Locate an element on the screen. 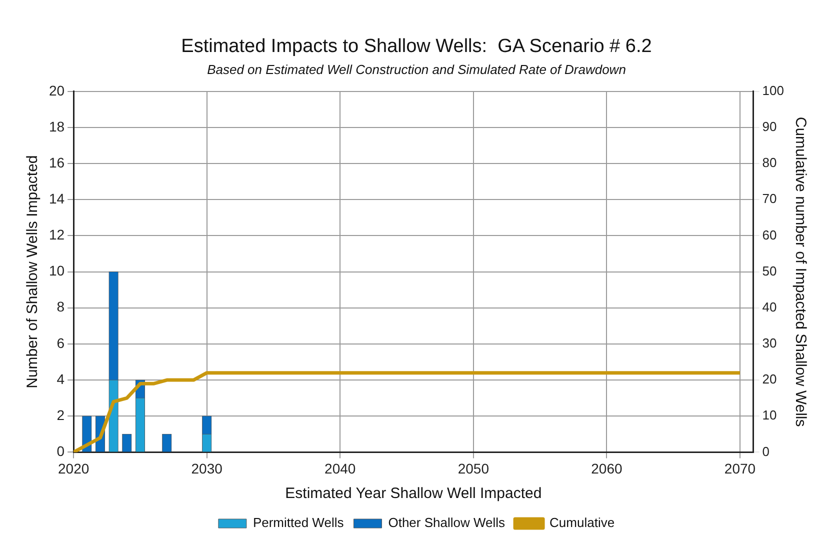  y-tick-label: 2 is located at coordinates (60, 414).